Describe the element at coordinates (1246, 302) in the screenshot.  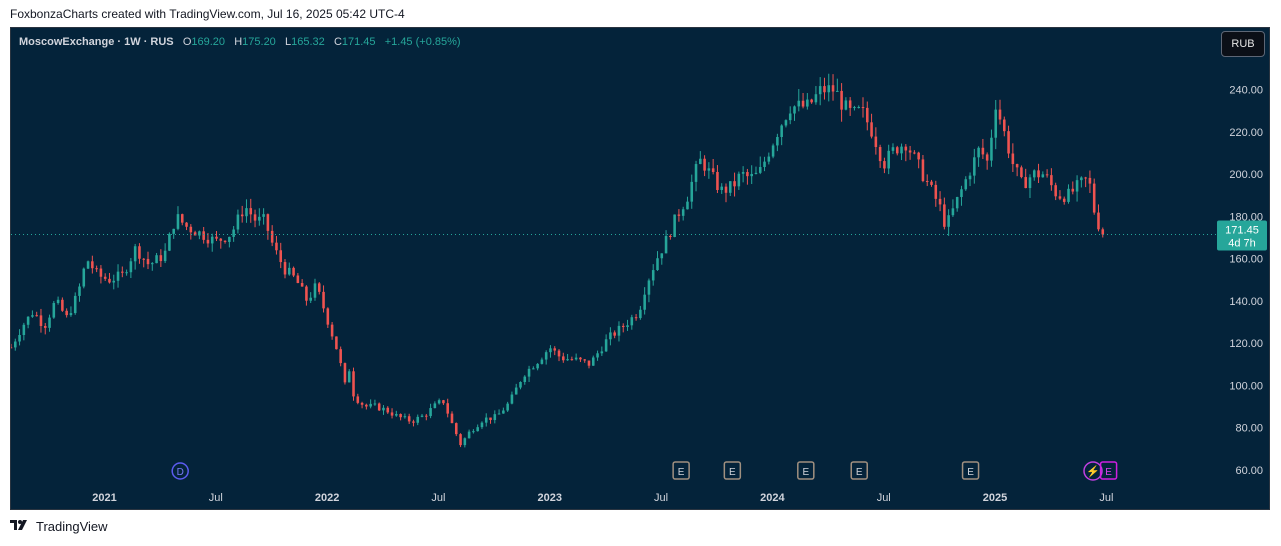
I see `y-tick-label: 140.00` at that location.